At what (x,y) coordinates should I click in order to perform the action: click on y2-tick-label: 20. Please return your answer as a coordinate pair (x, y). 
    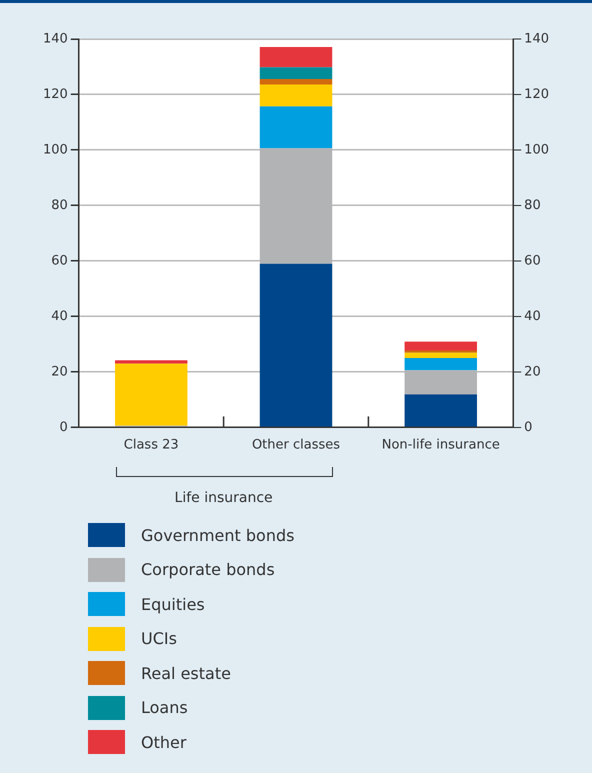
    Looking at the image, I should click on (59, 372).